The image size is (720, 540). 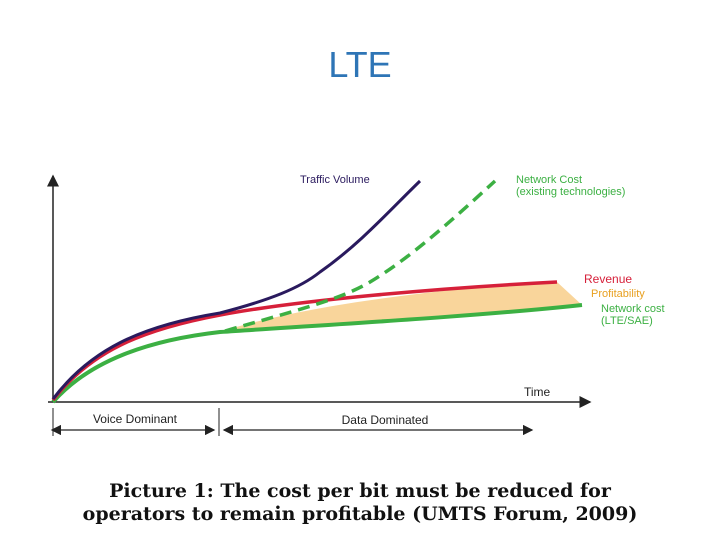 What do you see at coordinates (360, 64) in the screenshot?
I see `slide-title: LTE` at bounding box center [360, 64].